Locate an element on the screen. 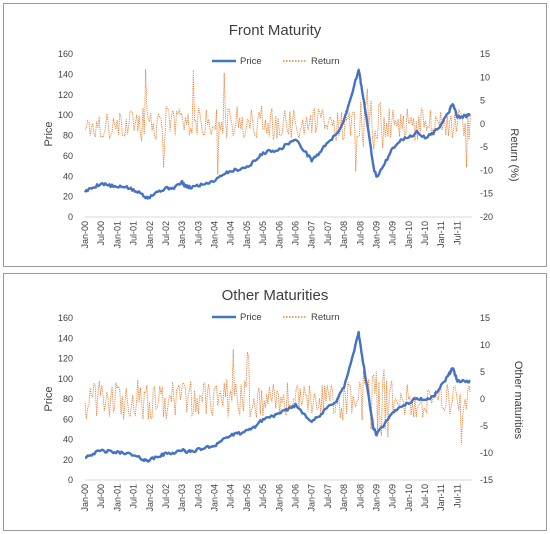 The width and height of the screenshot is (550, 534). x-tick-label: Jan-04 is located at coordinates (215, 498).